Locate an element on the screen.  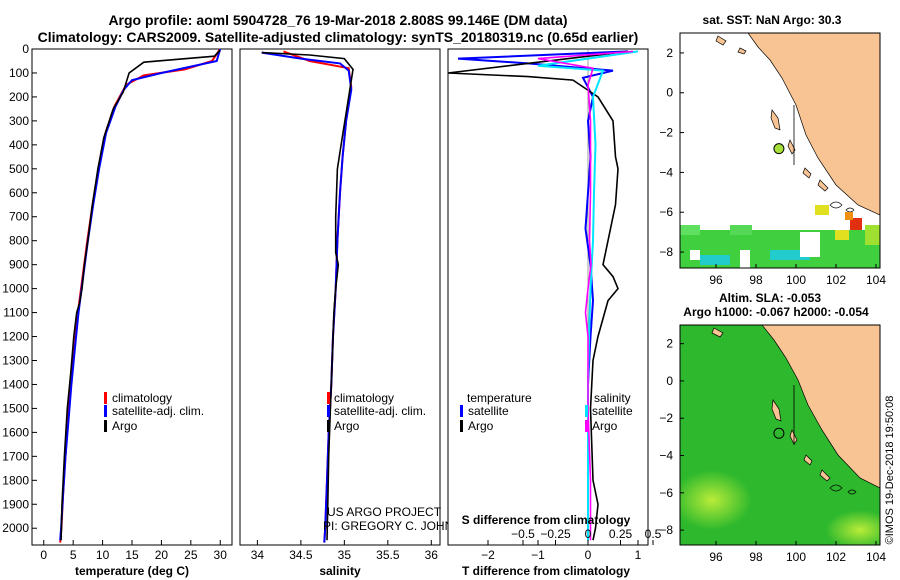
salinity-axis-label: salinity is located at coordinates (340, 571).